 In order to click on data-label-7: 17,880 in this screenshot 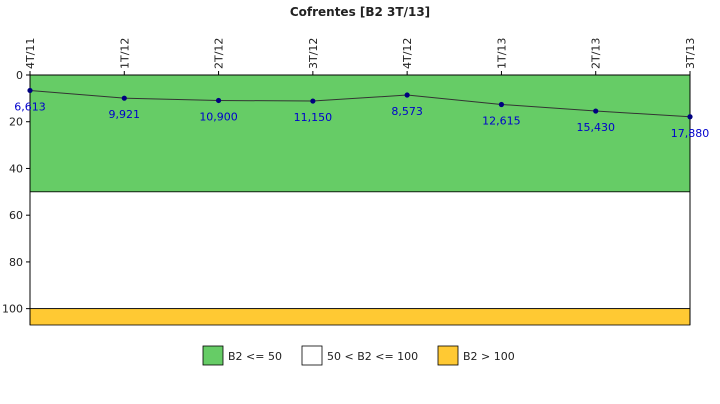, I will do `click(690, 133)`.